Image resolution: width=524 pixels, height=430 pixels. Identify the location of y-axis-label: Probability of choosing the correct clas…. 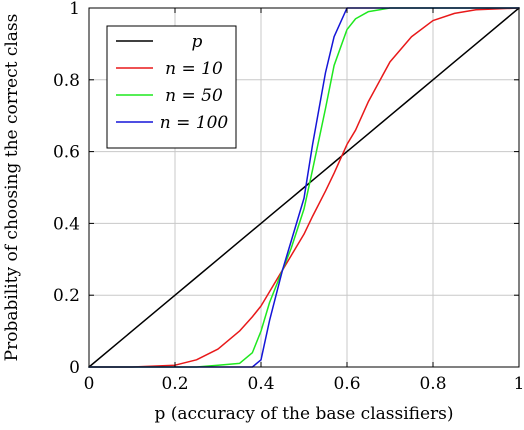
(12, 188).